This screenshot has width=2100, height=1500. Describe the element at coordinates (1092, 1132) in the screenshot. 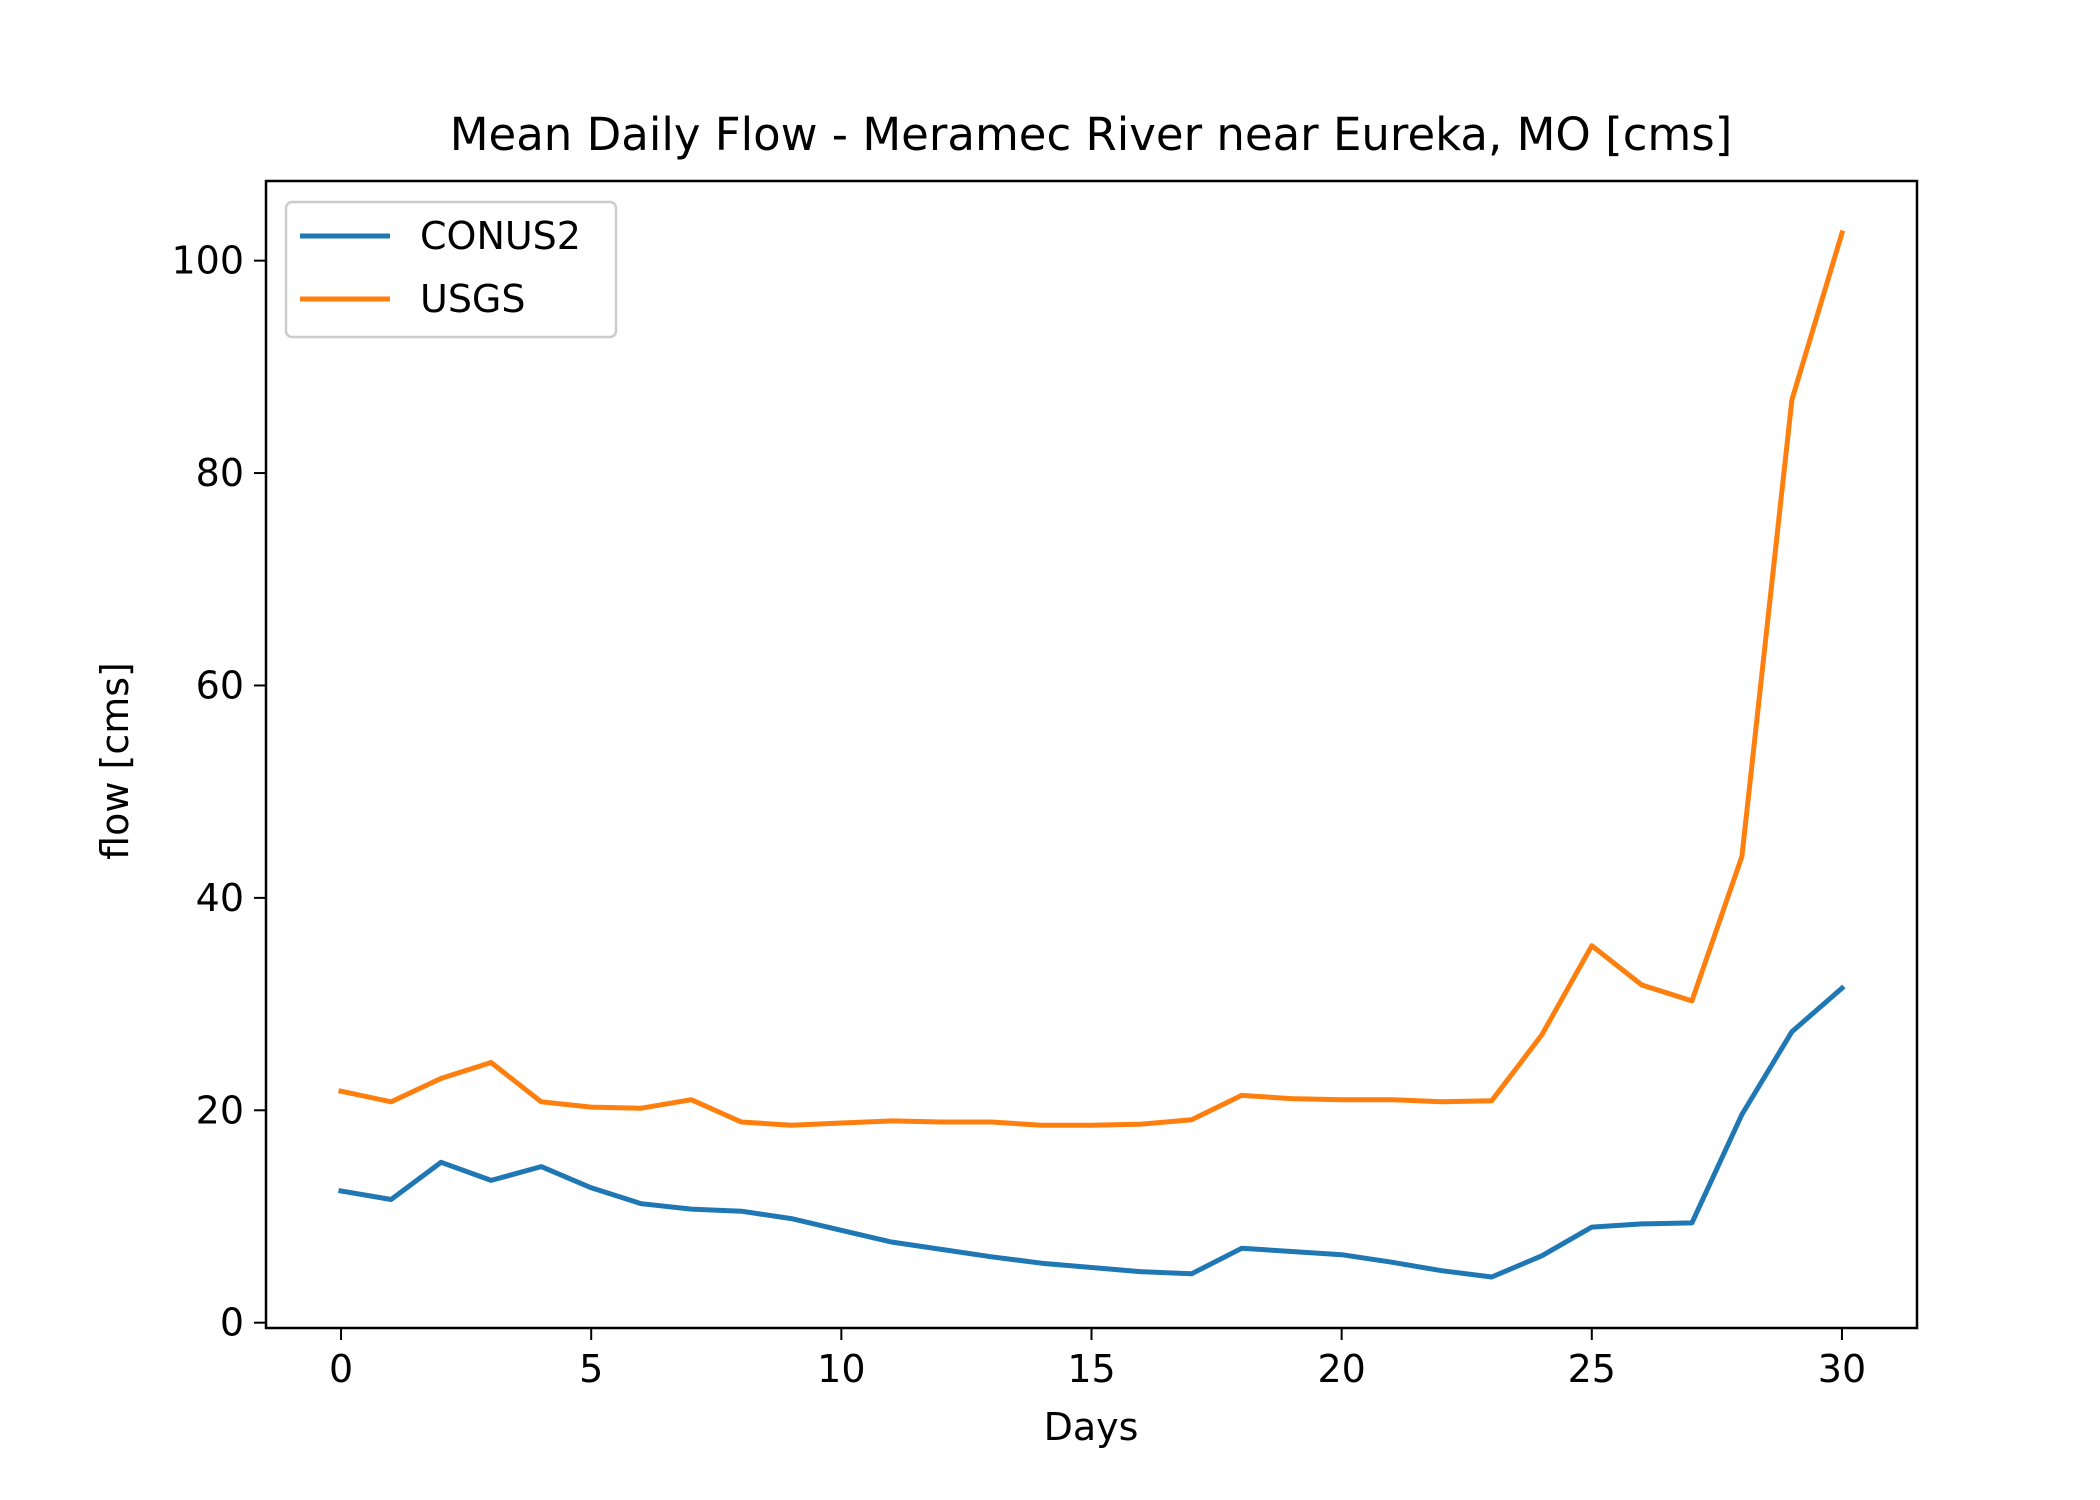

I see `series-line-conus2` at that location.